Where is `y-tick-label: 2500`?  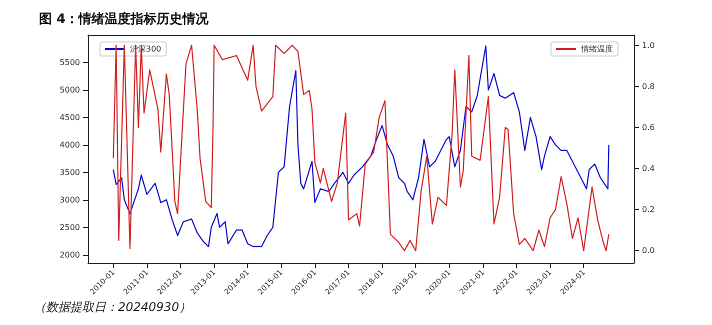
y-tick-label: 2500 is located at coordinates (70, 227).